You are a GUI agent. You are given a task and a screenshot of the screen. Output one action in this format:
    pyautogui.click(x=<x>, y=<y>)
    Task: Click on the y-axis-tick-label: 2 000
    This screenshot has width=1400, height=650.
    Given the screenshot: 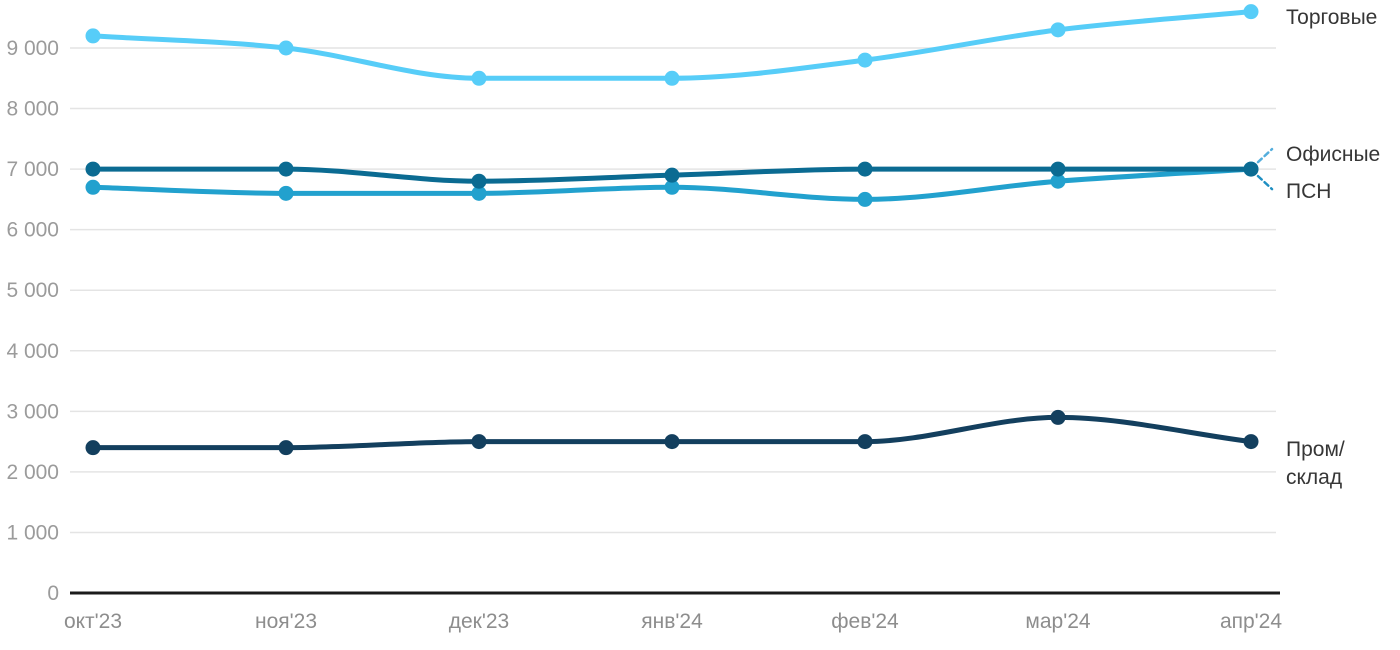 What is the action you would take?
    pyautogui.click(x=32, y=472)
    